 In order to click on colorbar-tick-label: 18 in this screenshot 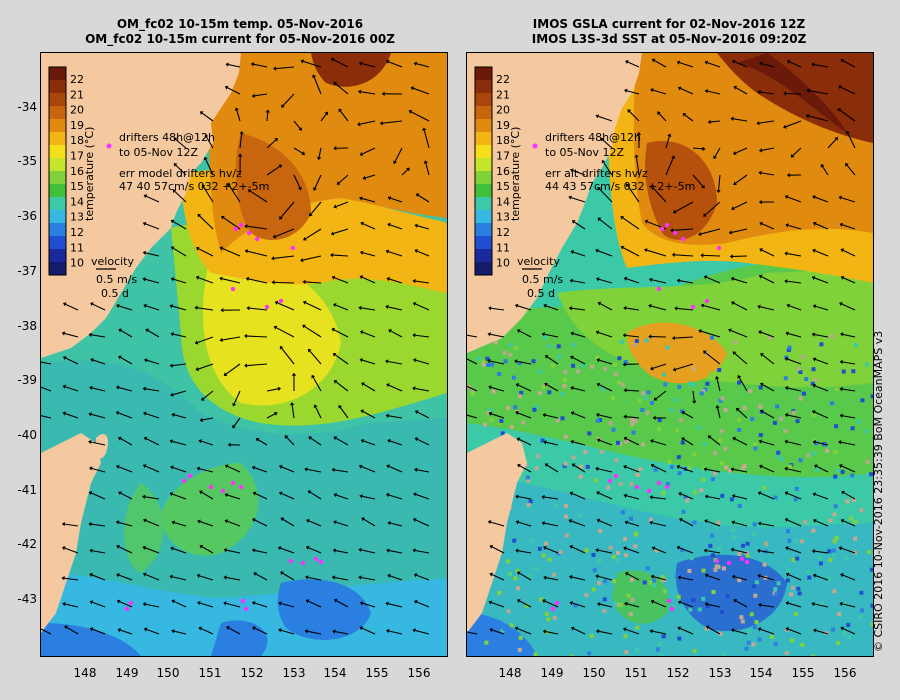, I will do `click(503, 140)`.